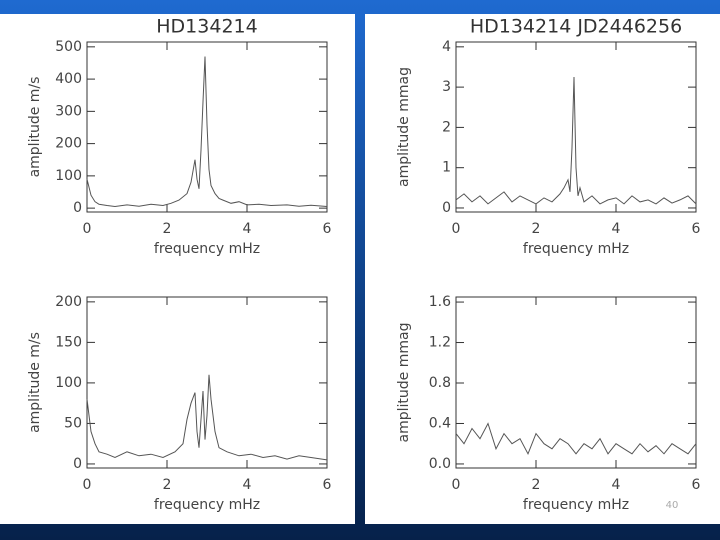 The image size is (720, 540). I want to click on y-tick-label: 50, so click(73, 423).